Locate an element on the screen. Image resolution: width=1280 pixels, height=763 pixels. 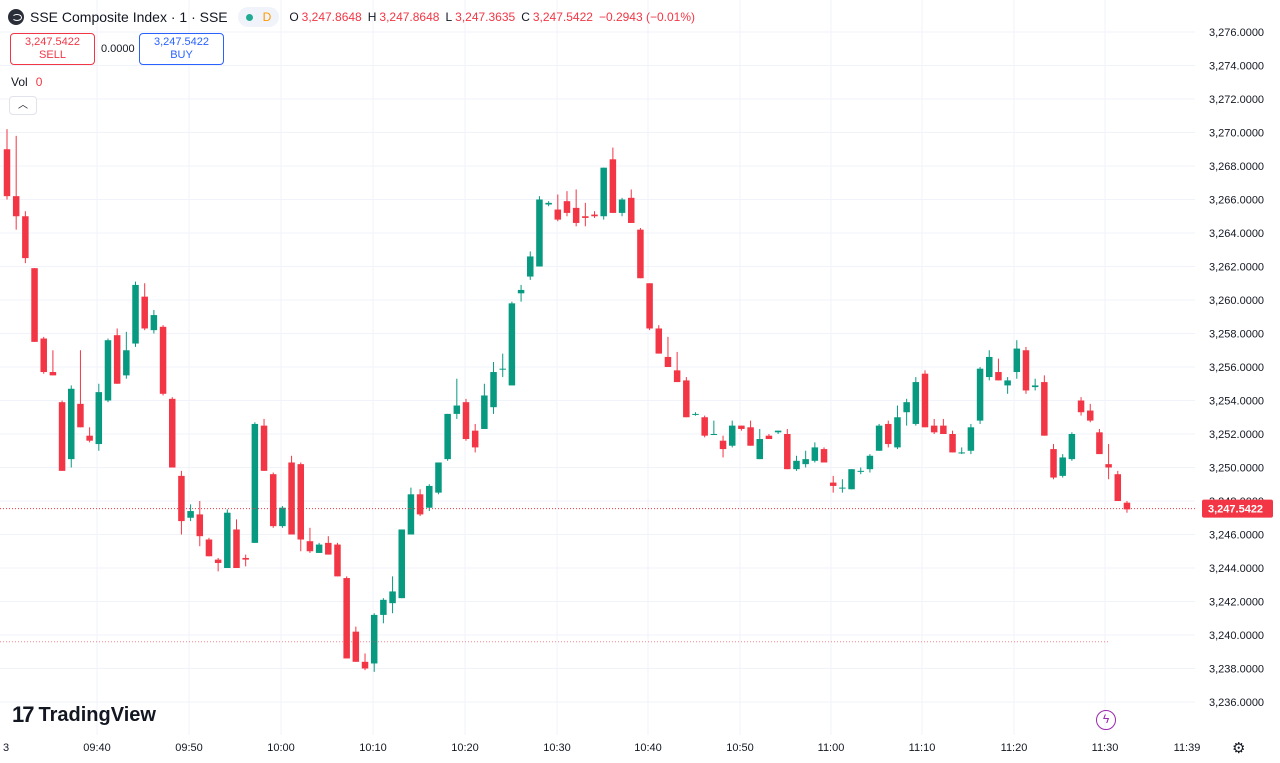
market-status-pill: D is located at coordinates (258, 17).